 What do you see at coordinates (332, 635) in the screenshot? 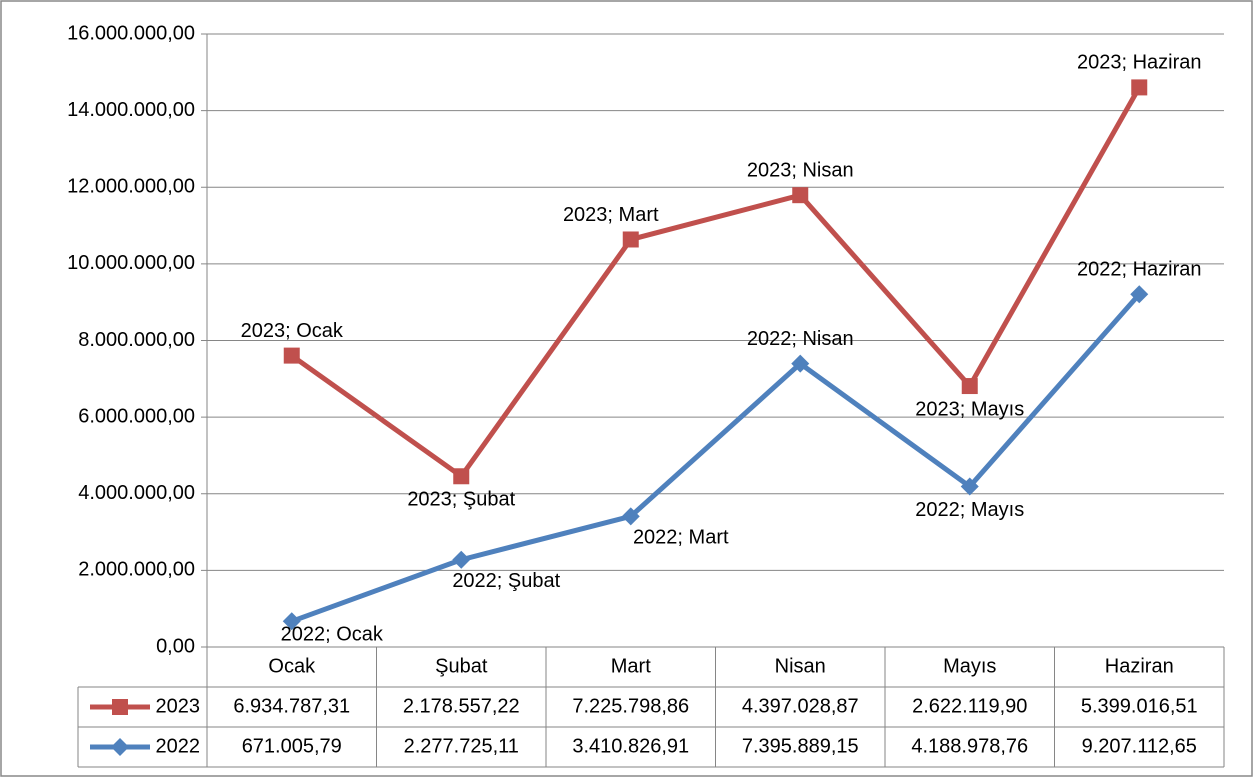
I see `data-label: 2022; Ocak` at bounding box center [332, 635].